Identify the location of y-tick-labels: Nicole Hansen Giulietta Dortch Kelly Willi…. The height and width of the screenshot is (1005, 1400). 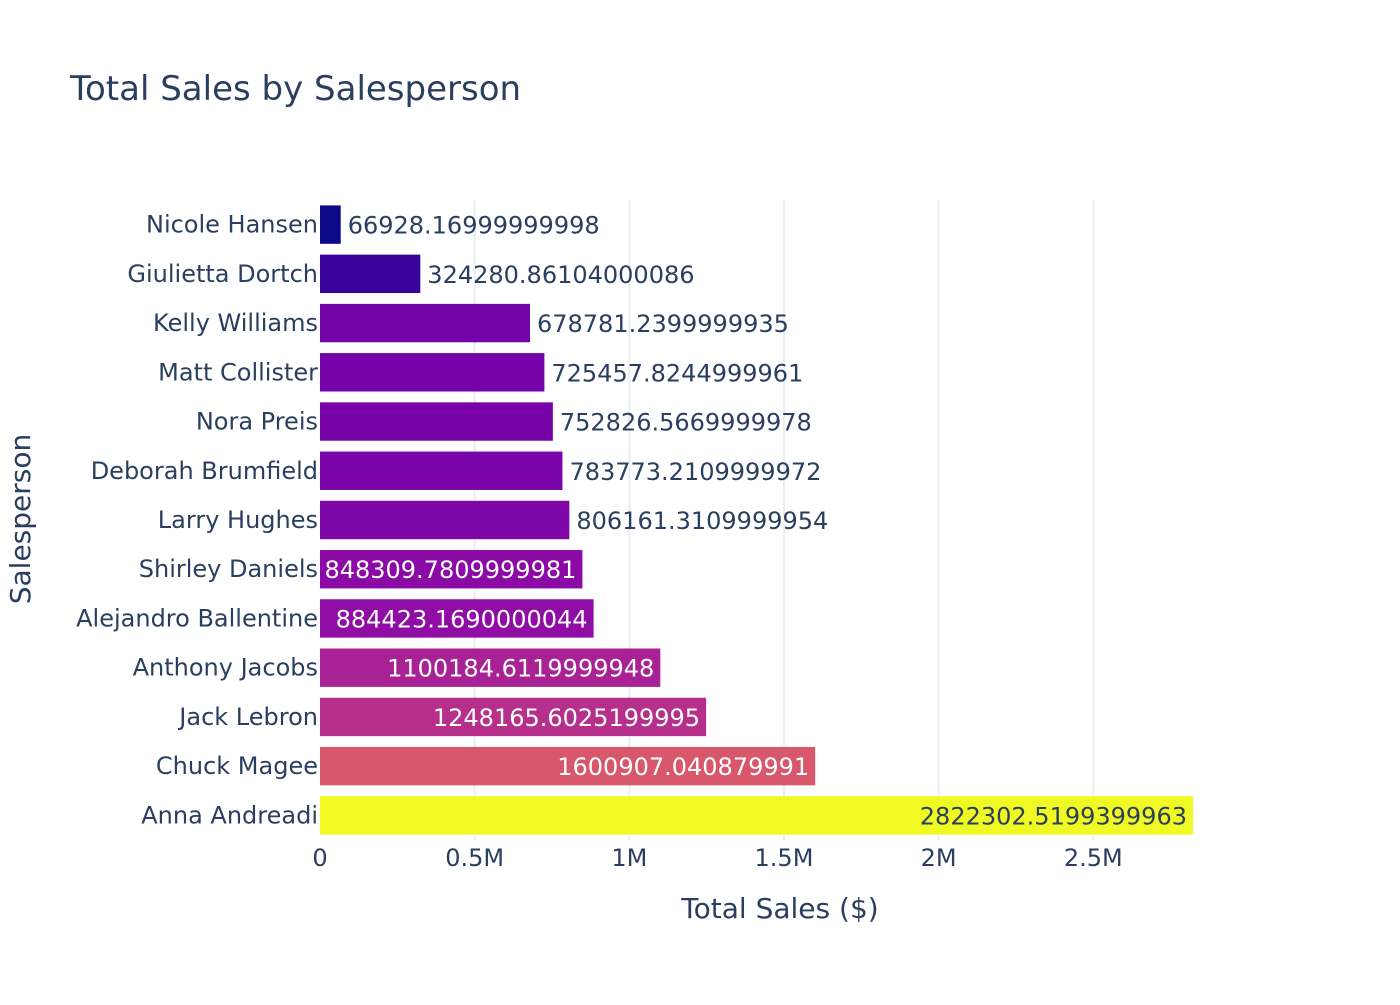
(197, 520).